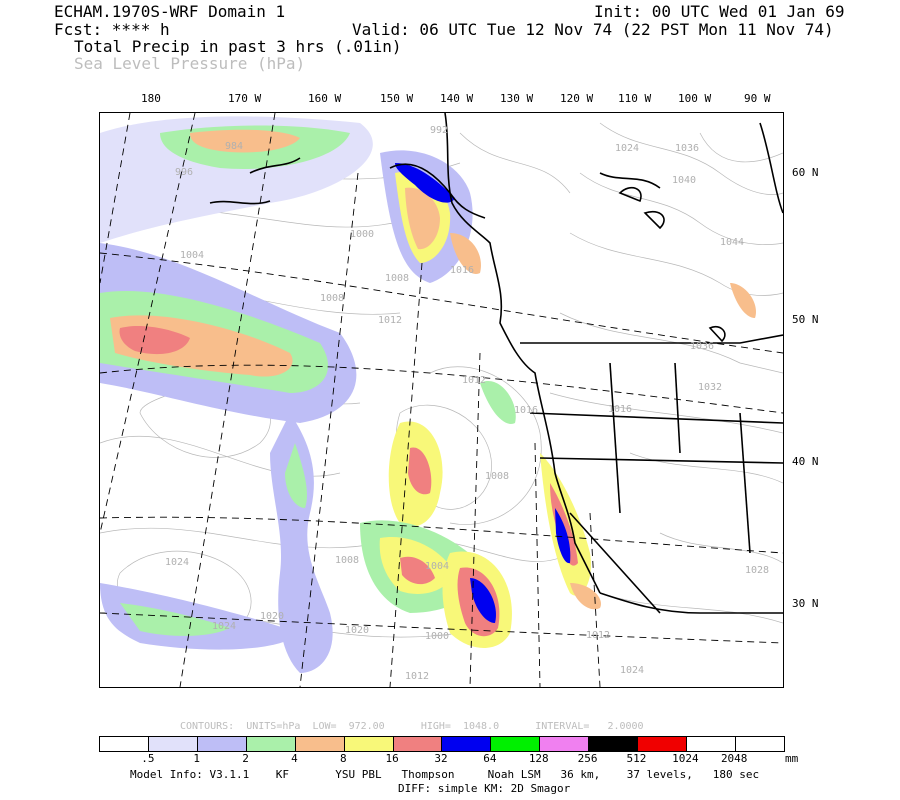  Describe the element at coordinates (441, 758) in the screenshot. I see `colorbar-tick-label: 32` at that location.